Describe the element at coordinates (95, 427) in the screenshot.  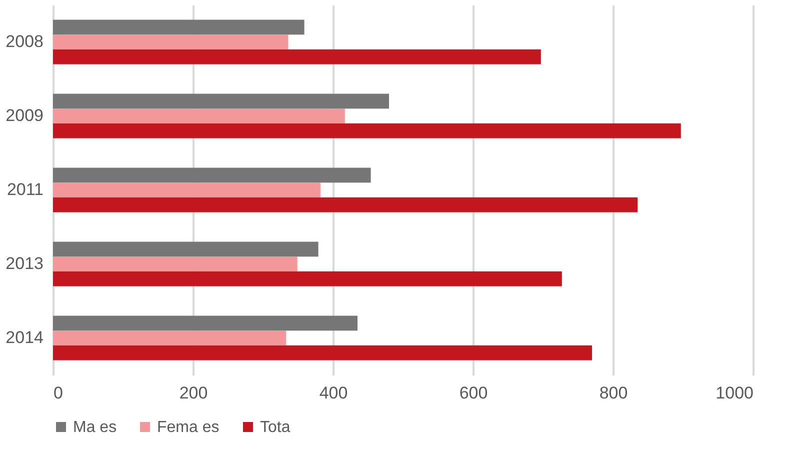
I see `legend-label: Ma es` at that location.